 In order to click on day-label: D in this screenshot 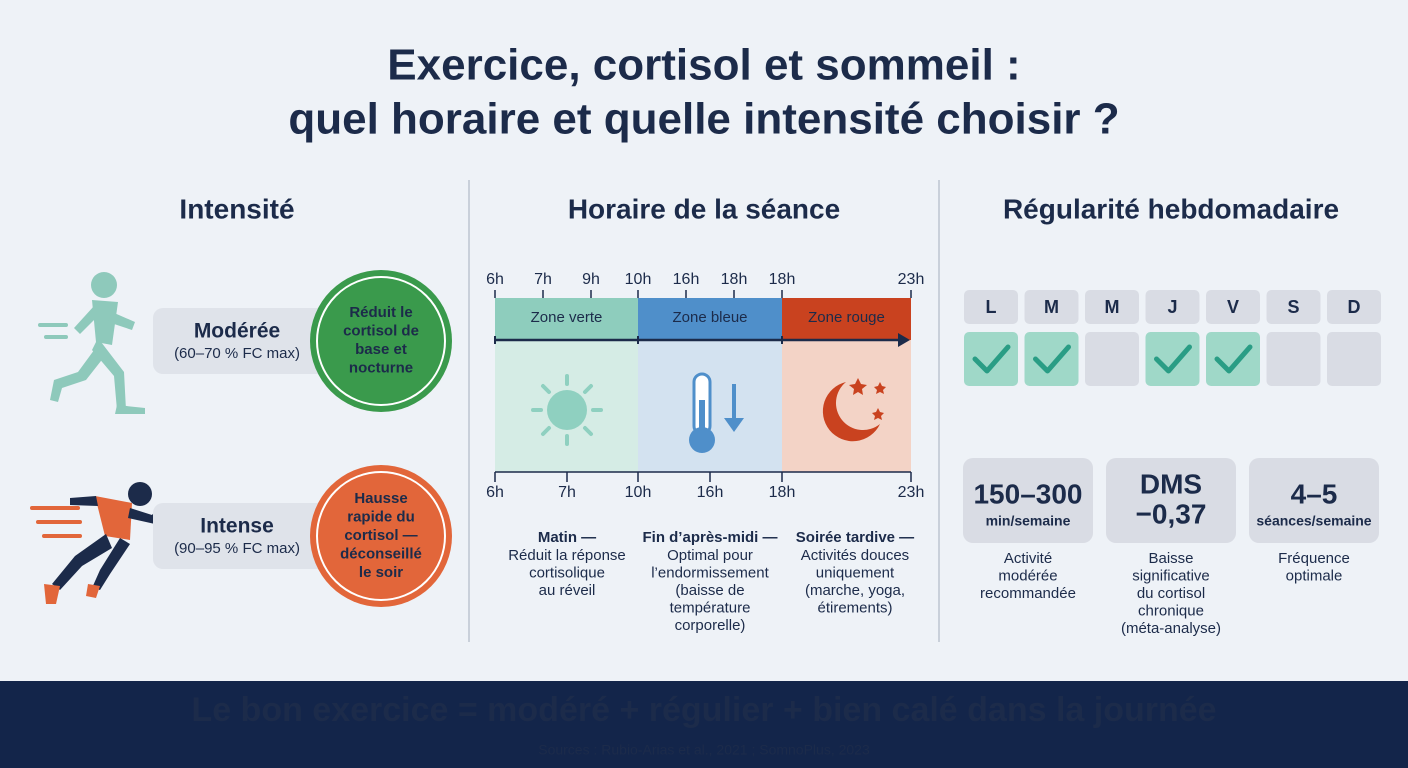, I will do `click(1354, 307)`.